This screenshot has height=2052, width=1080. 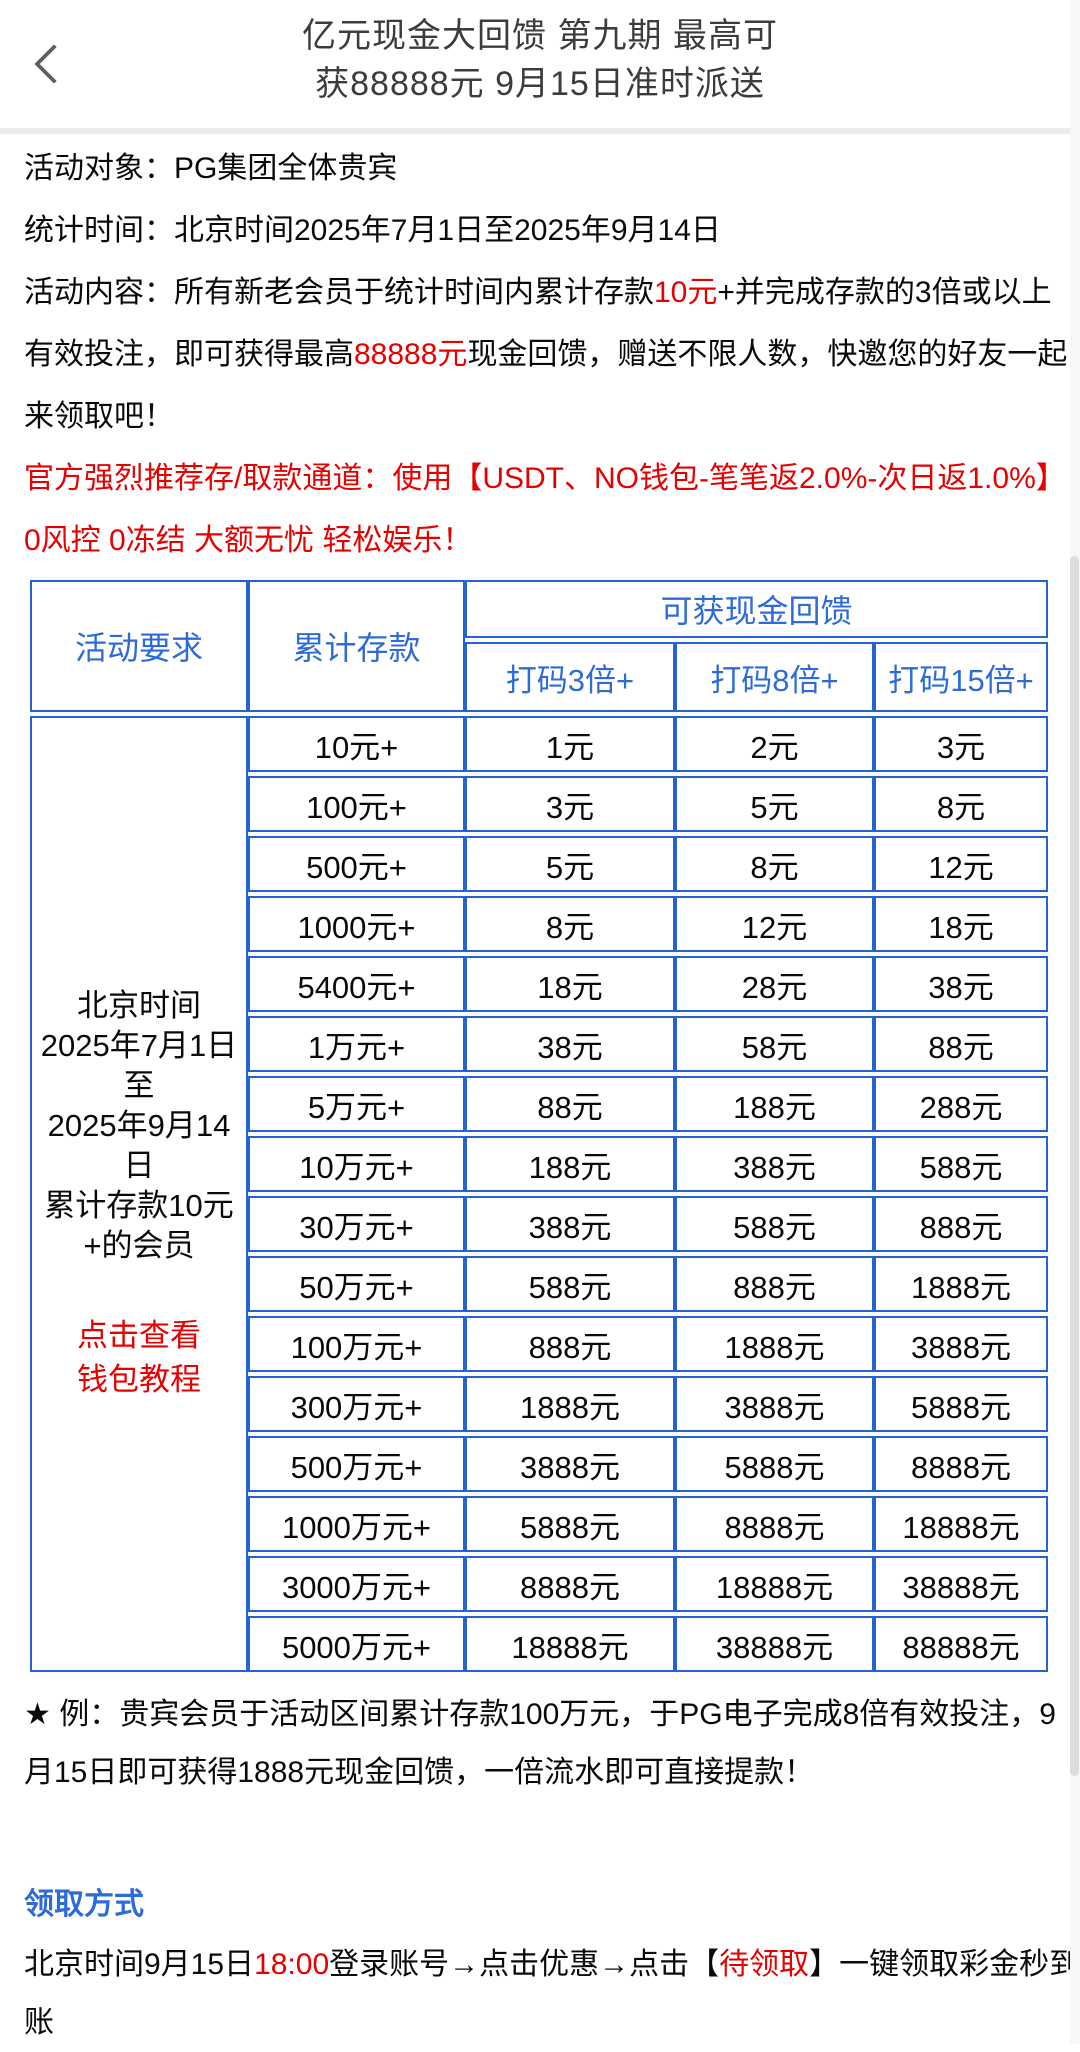 What do you see at coordinates (686, 292) in the screenshot?
I see `min-deposit-highlight: 10元` at bounding box center [686, 292].